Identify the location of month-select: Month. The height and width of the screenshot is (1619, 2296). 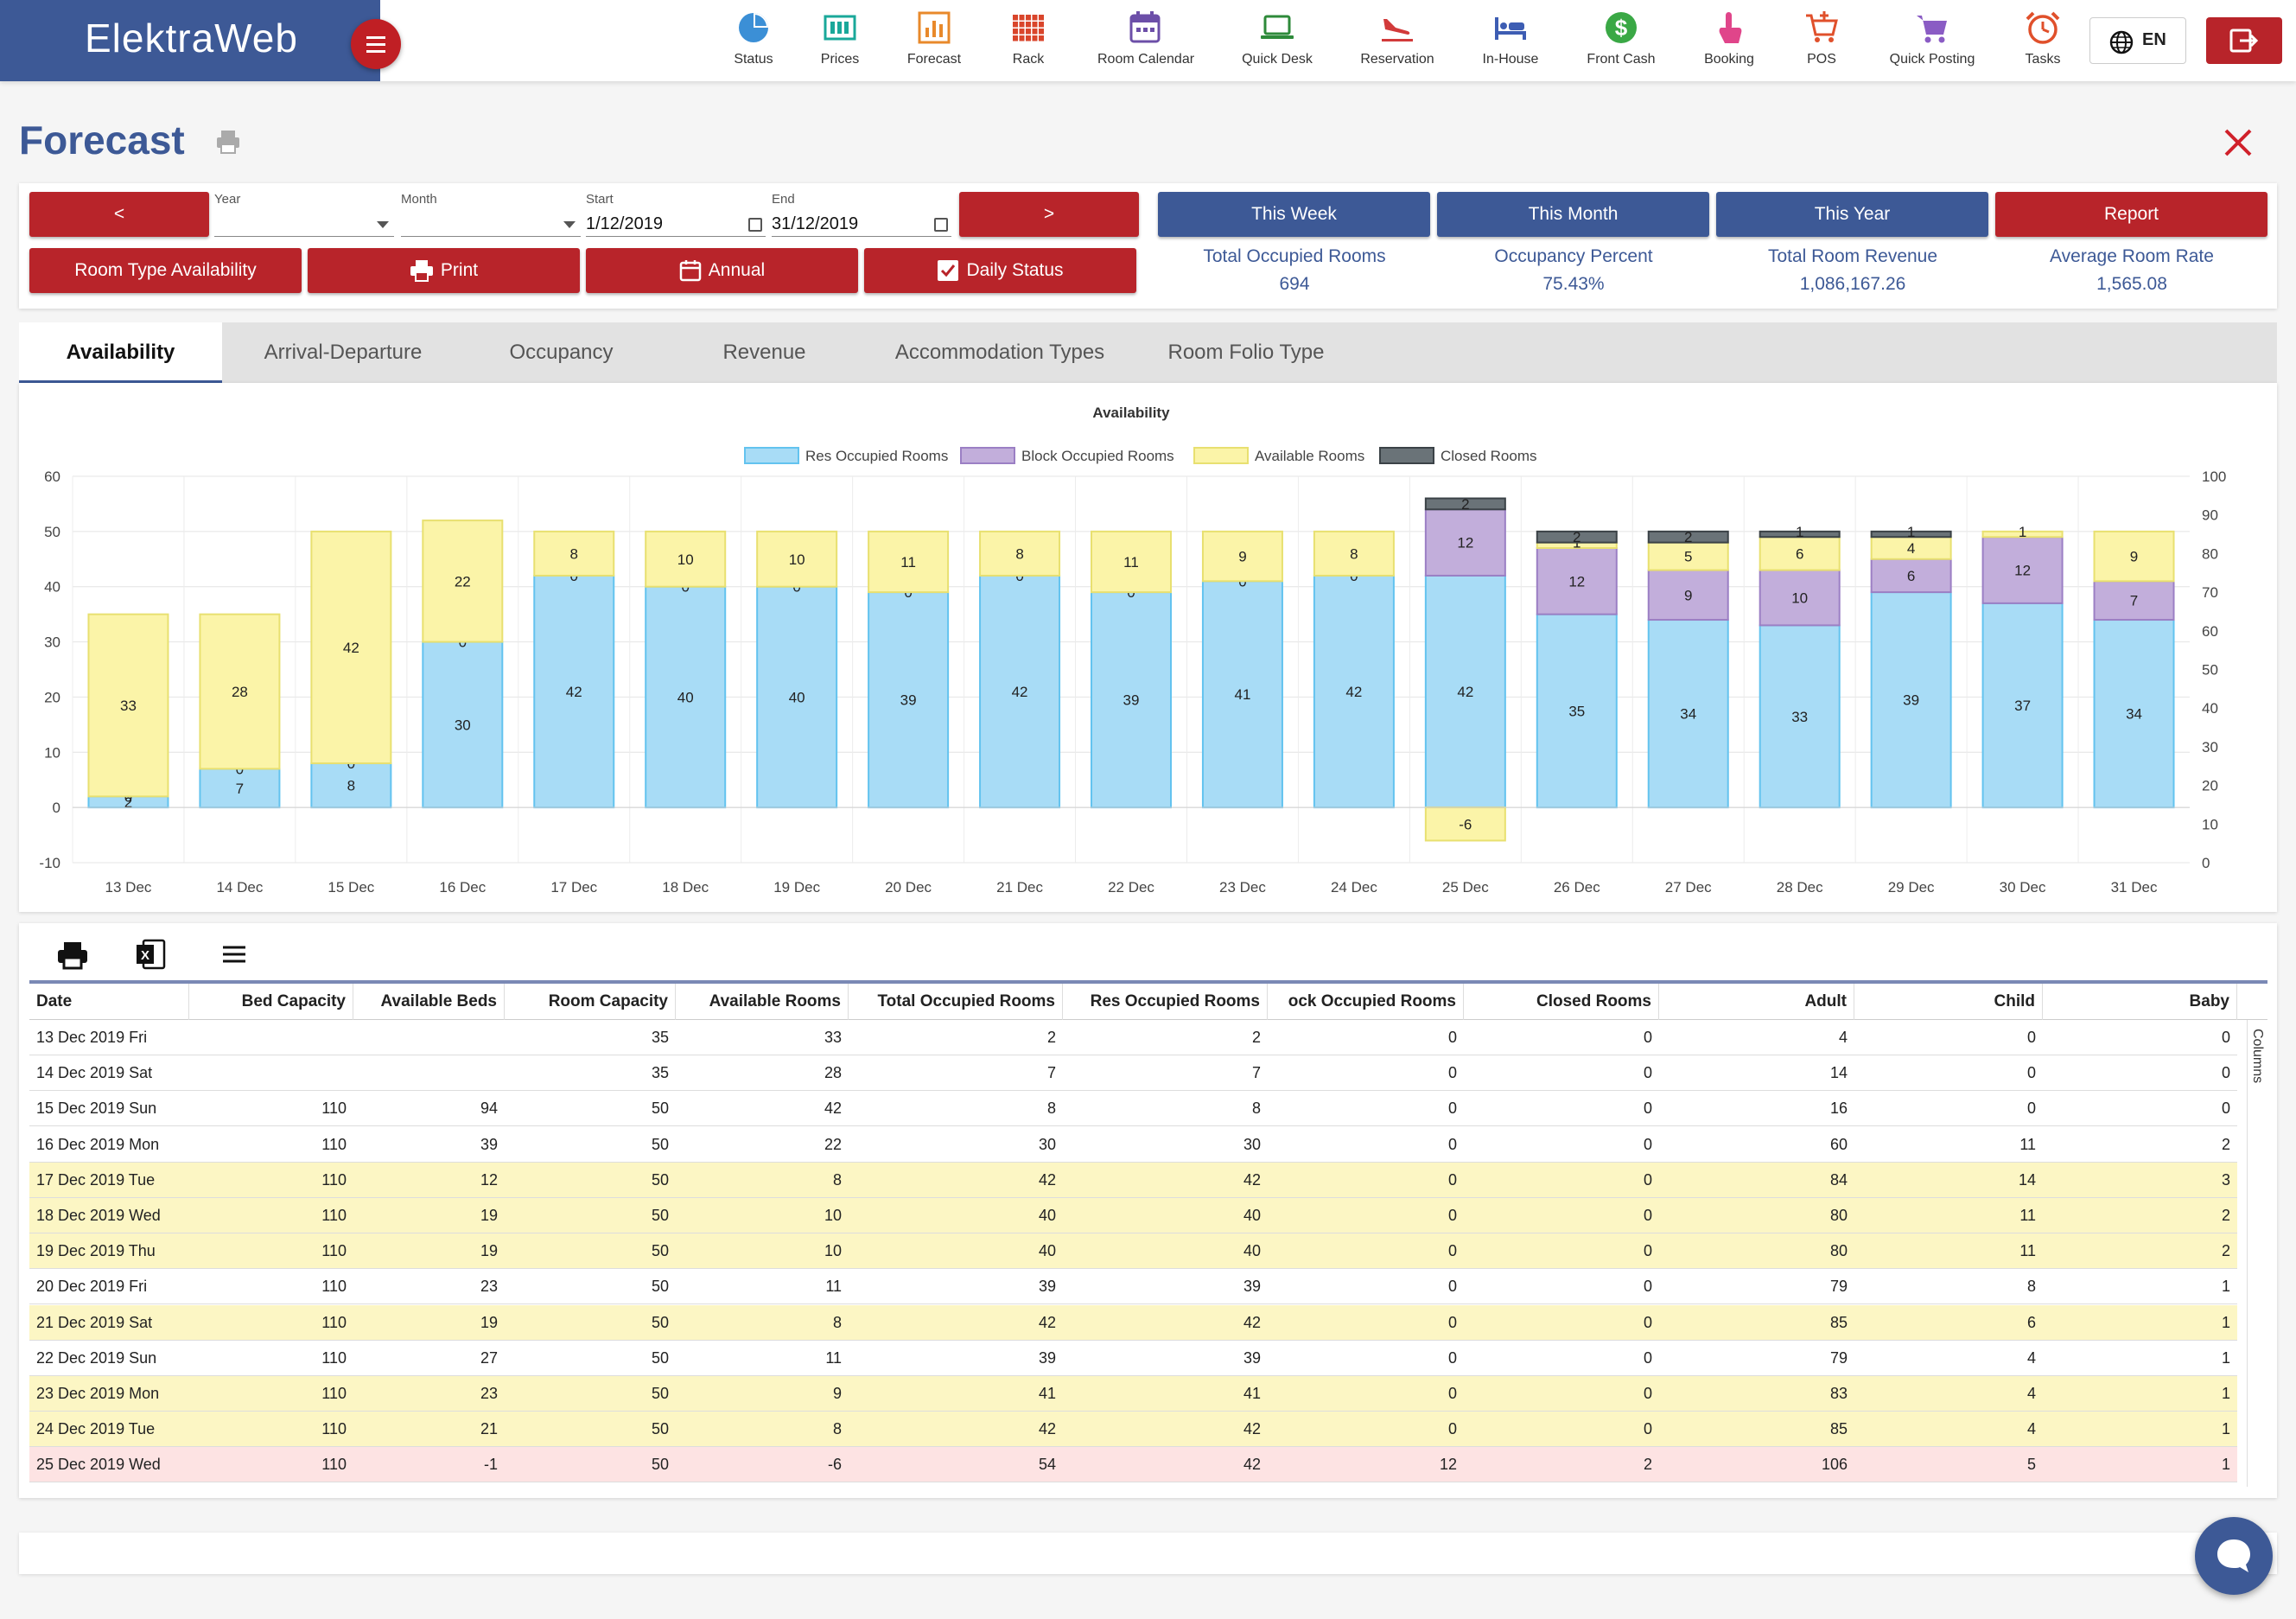
(491, 212).